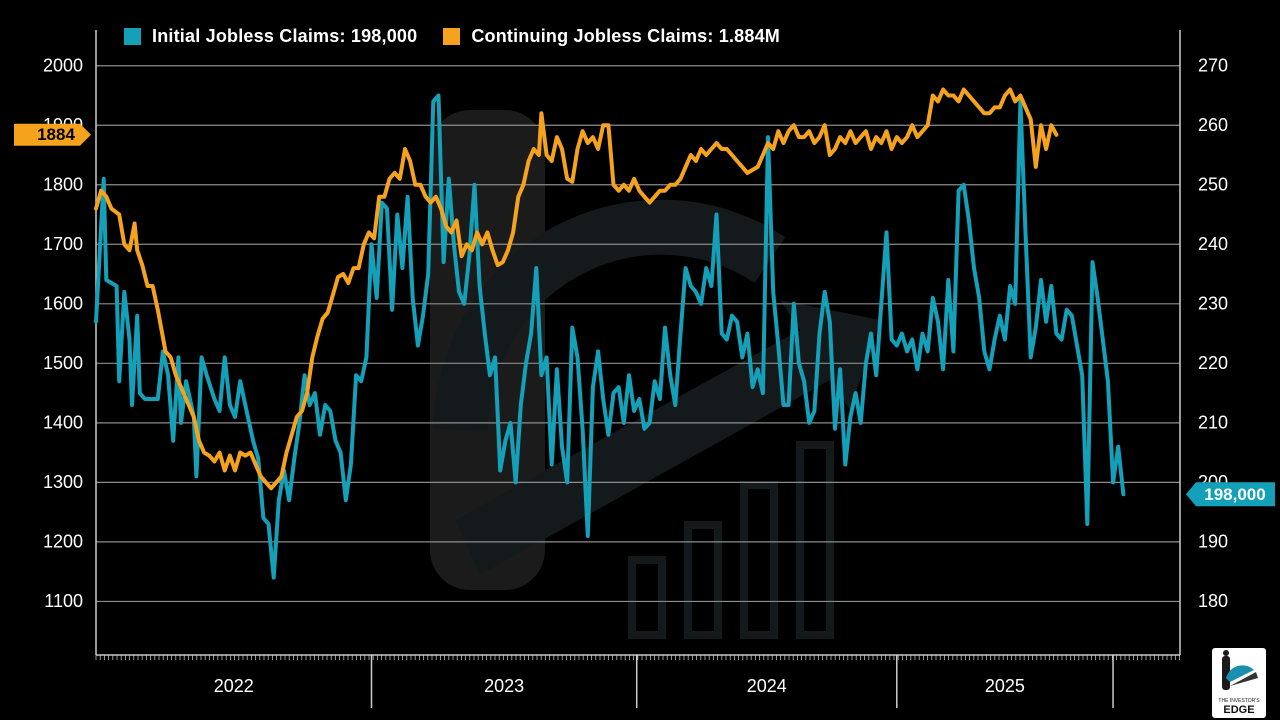 Image resolution: width=1280 pixels, height=720 pixels. Describe the element at coordinates (1213, 601) in the screenshot. I see `right-tick-label: 180` at that location.